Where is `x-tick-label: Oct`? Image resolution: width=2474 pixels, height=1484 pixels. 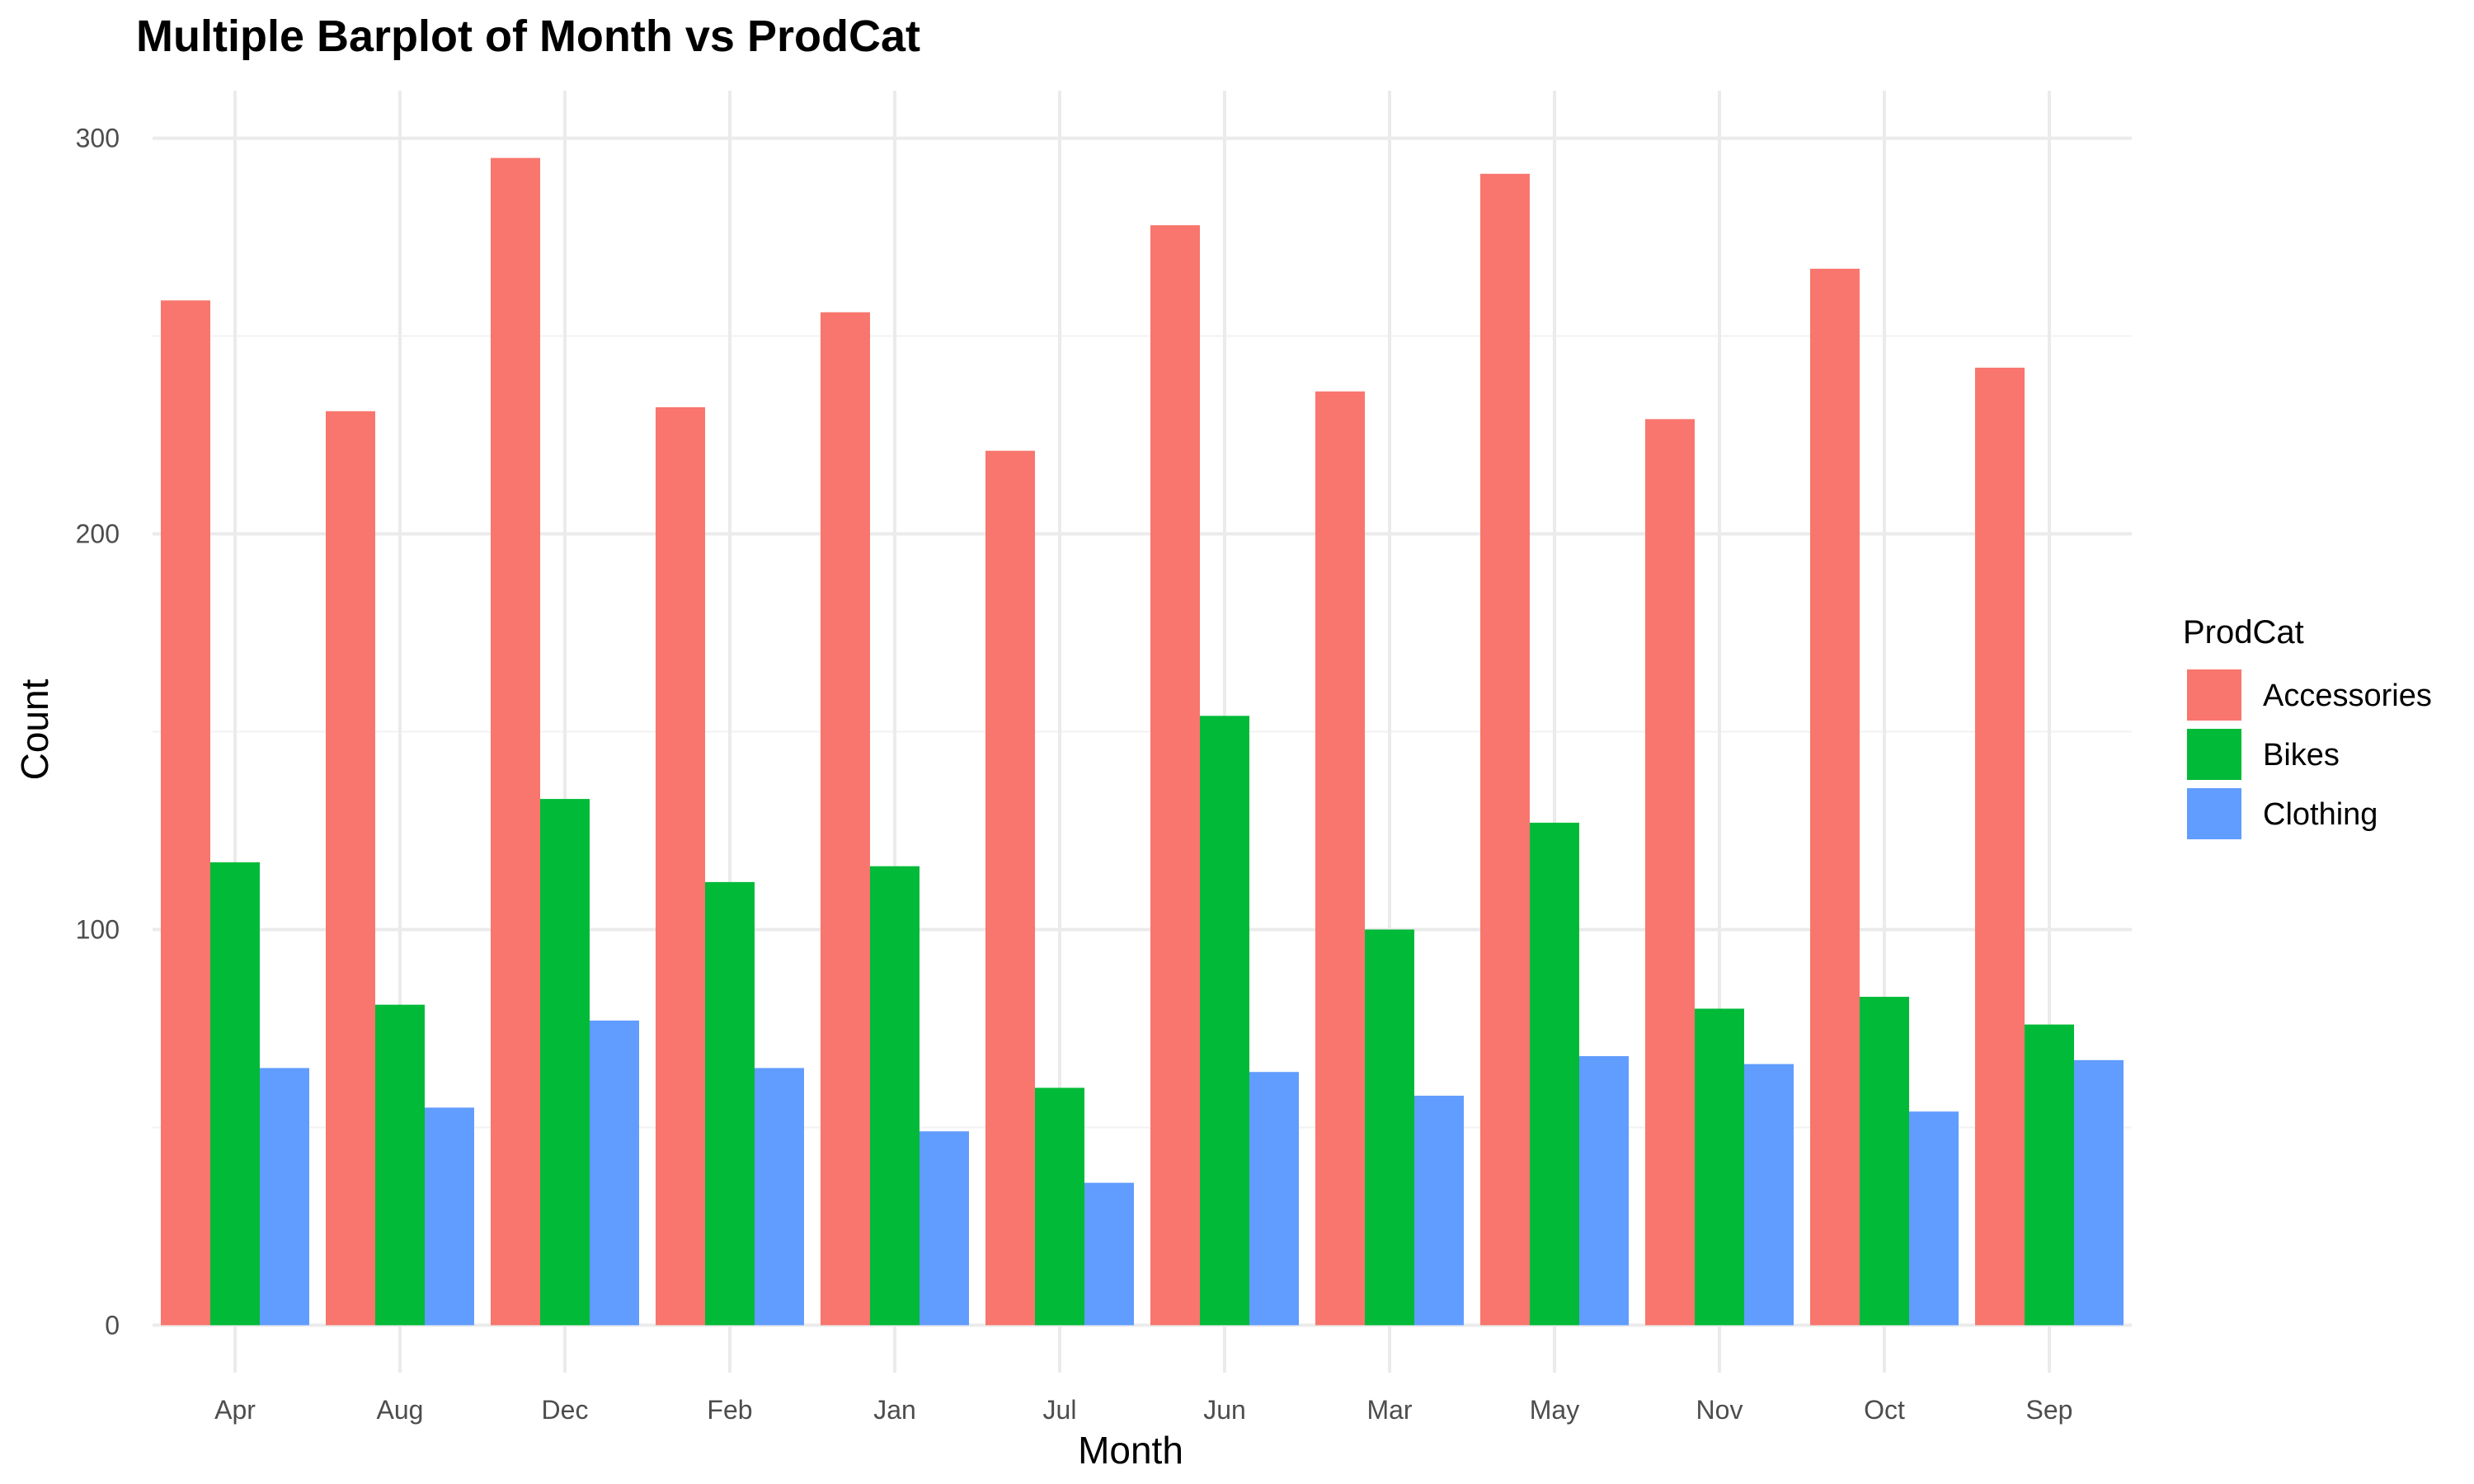
x-tick-label: Oct is located at coordinates (1884, 1410).